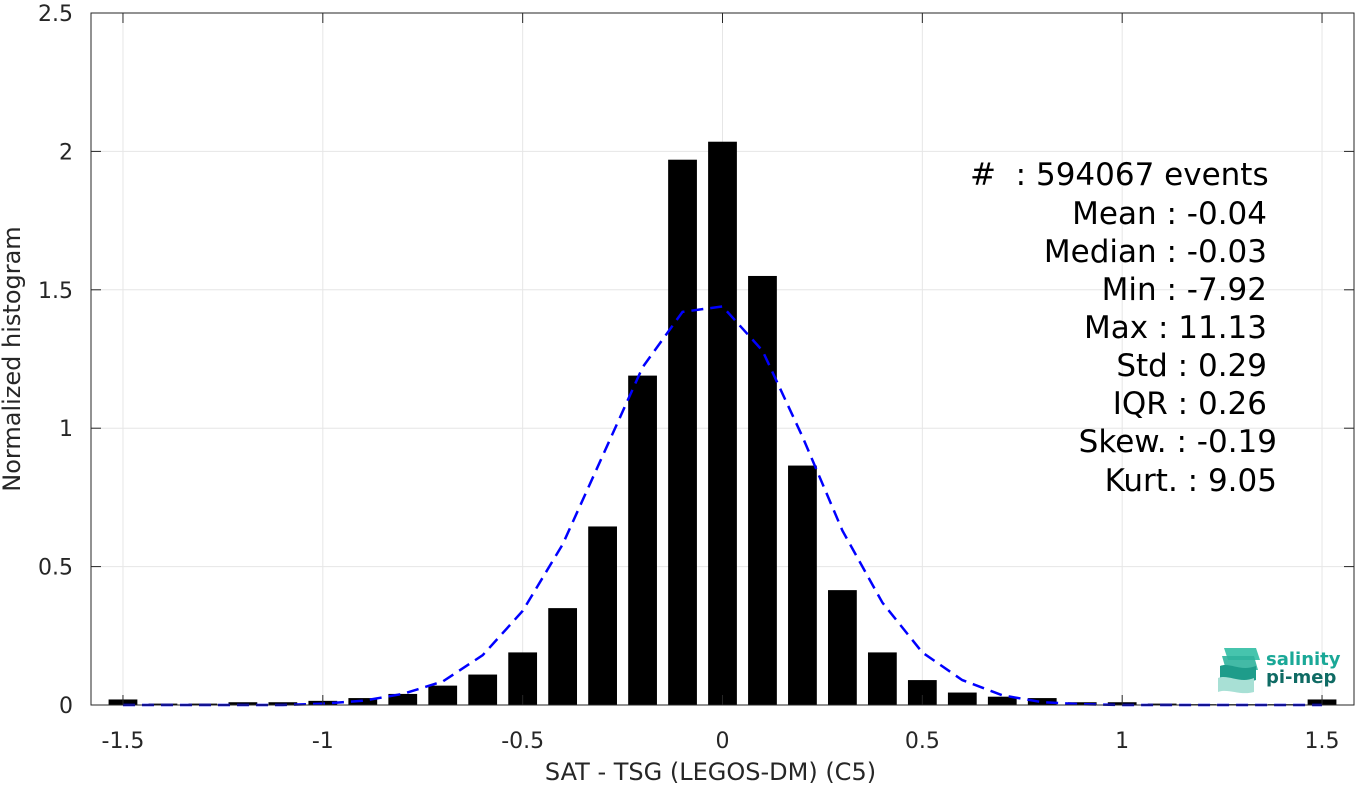 The width and height of the screenshot is (1367, 789). Describe the element at coordinates (1119, 175) in the screenshot. I see `stat-events: # : 594067 events` at that location.